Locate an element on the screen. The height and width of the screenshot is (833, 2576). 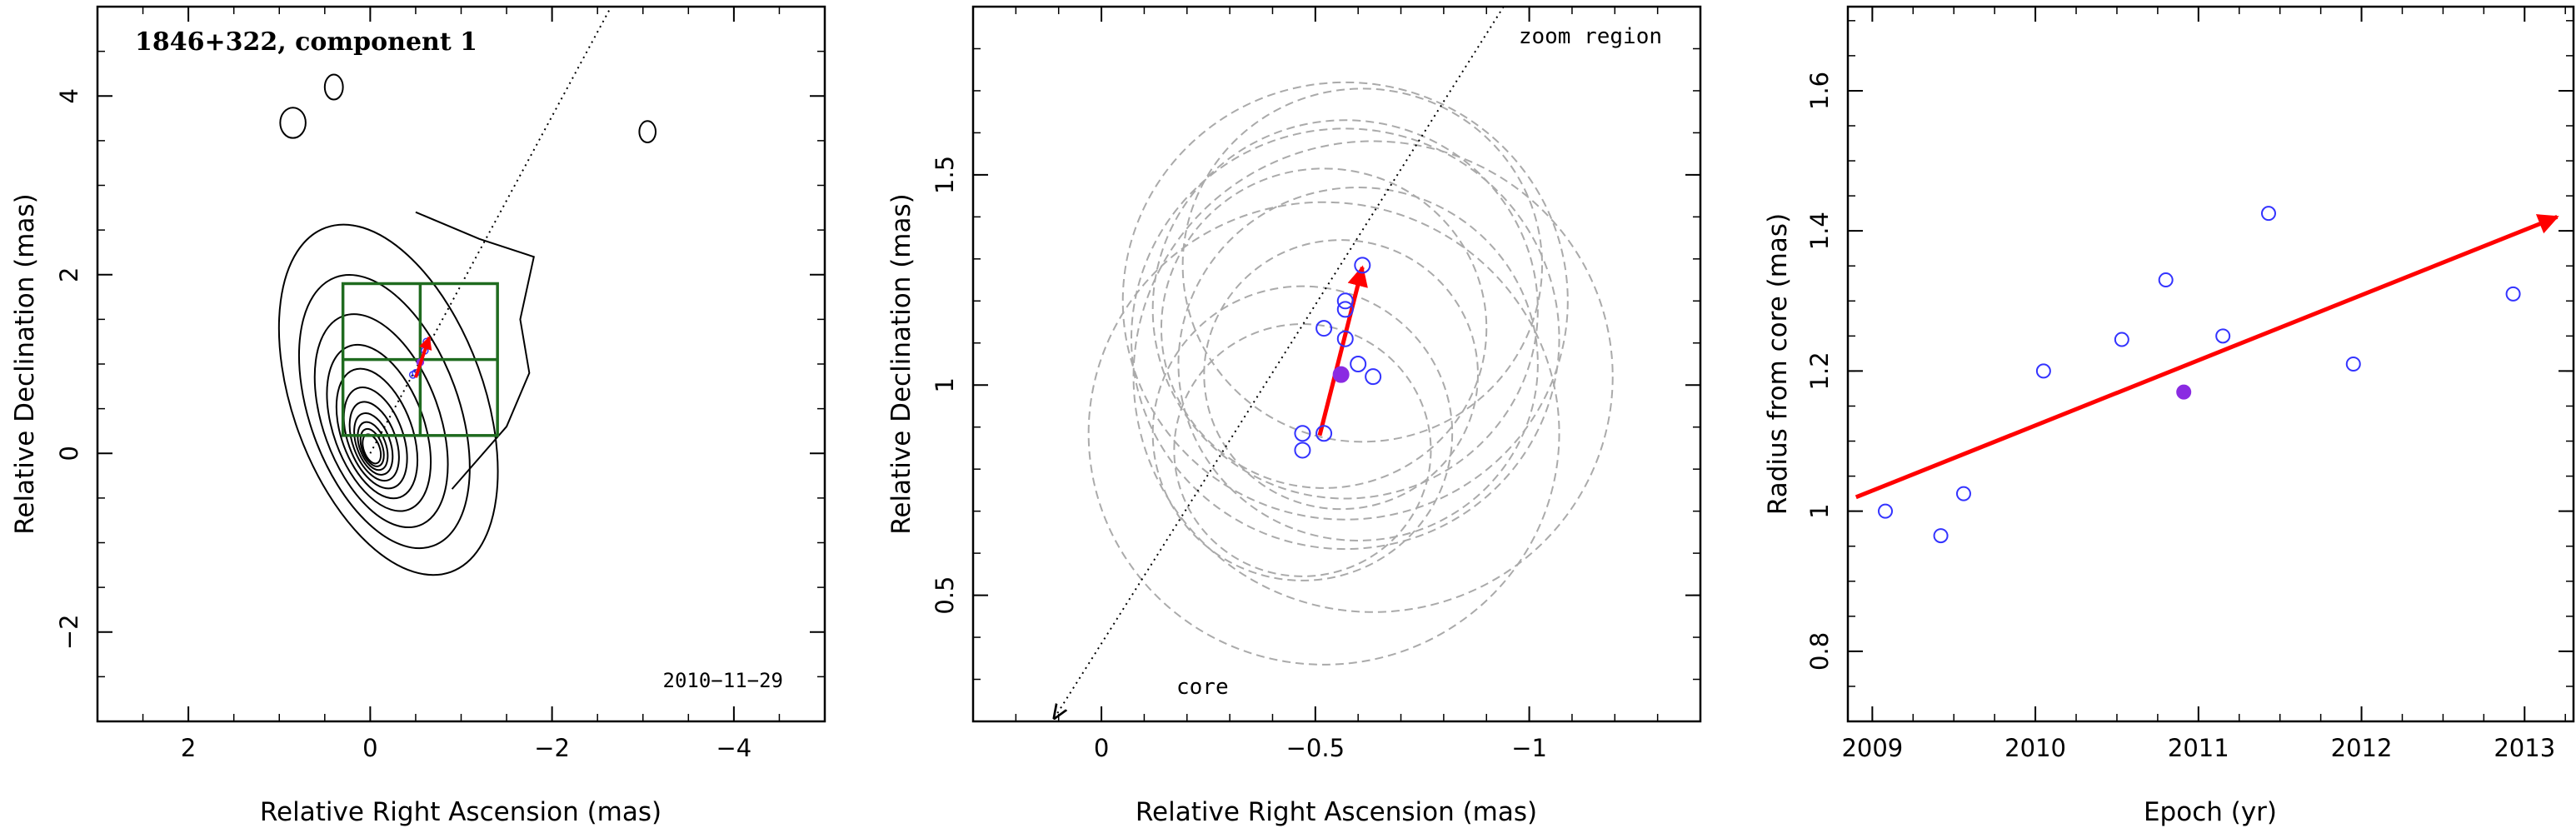
core-label: core is located at coordinates (1202, 687).